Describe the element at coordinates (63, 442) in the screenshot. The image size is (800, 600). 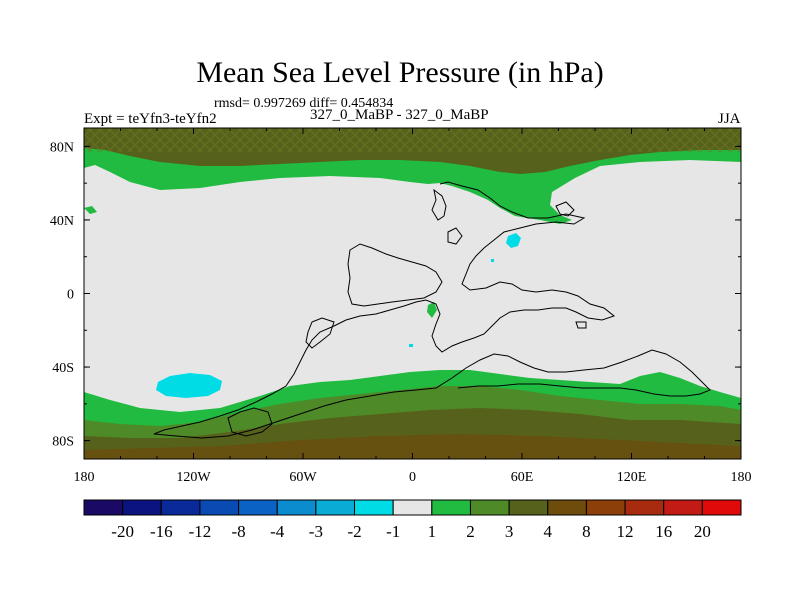
I see `y-tick-label: 80S` at that location.